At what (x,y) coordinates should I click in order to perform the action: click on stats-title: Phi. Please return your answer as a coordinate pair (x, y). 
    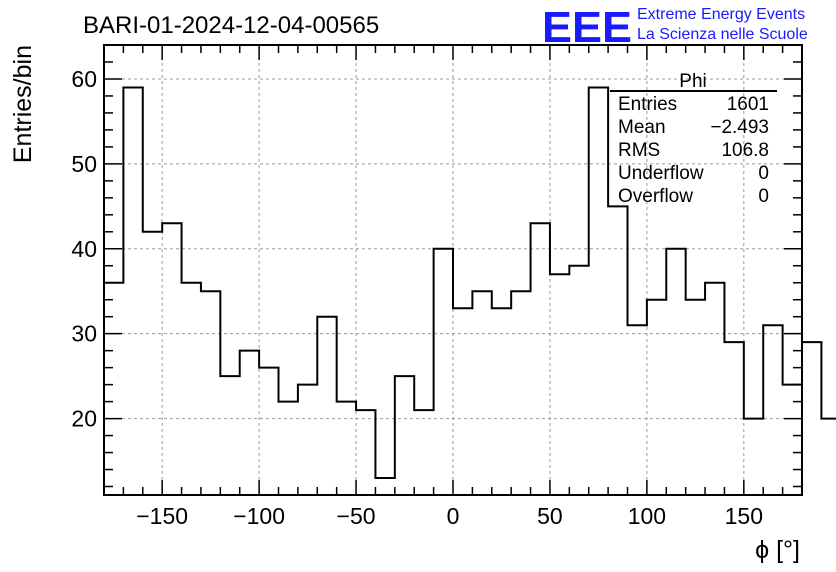
    Looking at the image, I should click on (692, 81).